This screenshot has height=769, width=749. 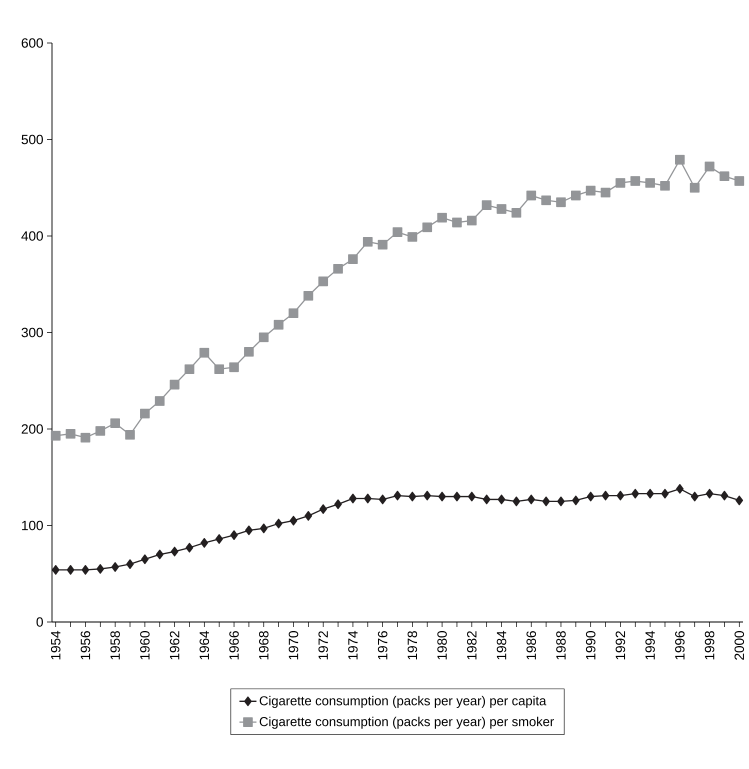 What do you see at coordinates (353, 645) in the screenshot?
I see `x-tick-label: 1974` at bounding box center [353, 645].